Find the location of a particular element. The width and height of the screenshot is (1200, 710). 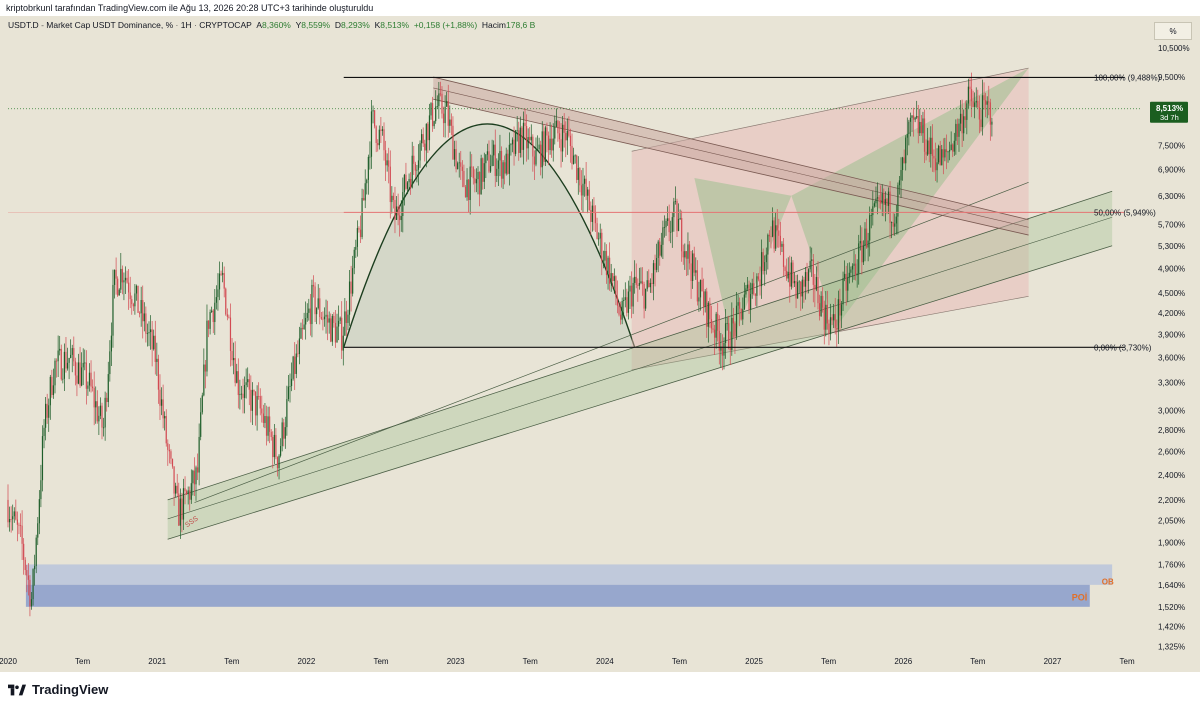

fib-50-label: 50,00% (5,949%) is located at coordinates (1125, 212).